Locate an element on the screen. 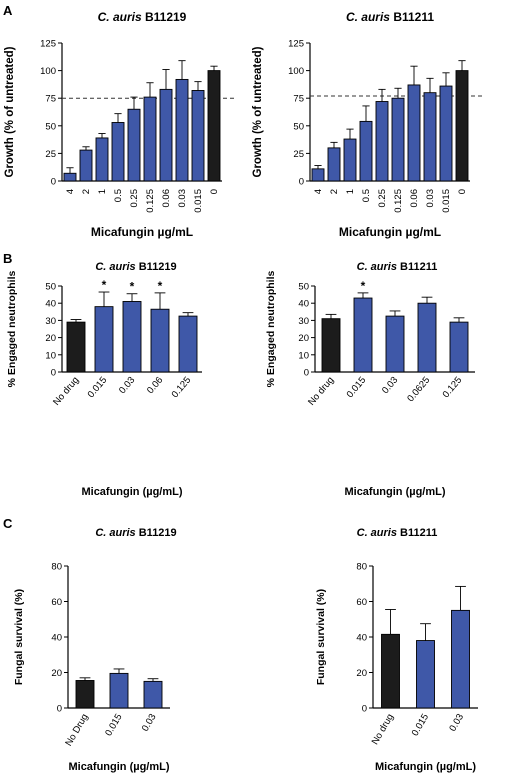 The image size is (520, 778). y-tick-label: 125 is located at coordinates (48, 44).